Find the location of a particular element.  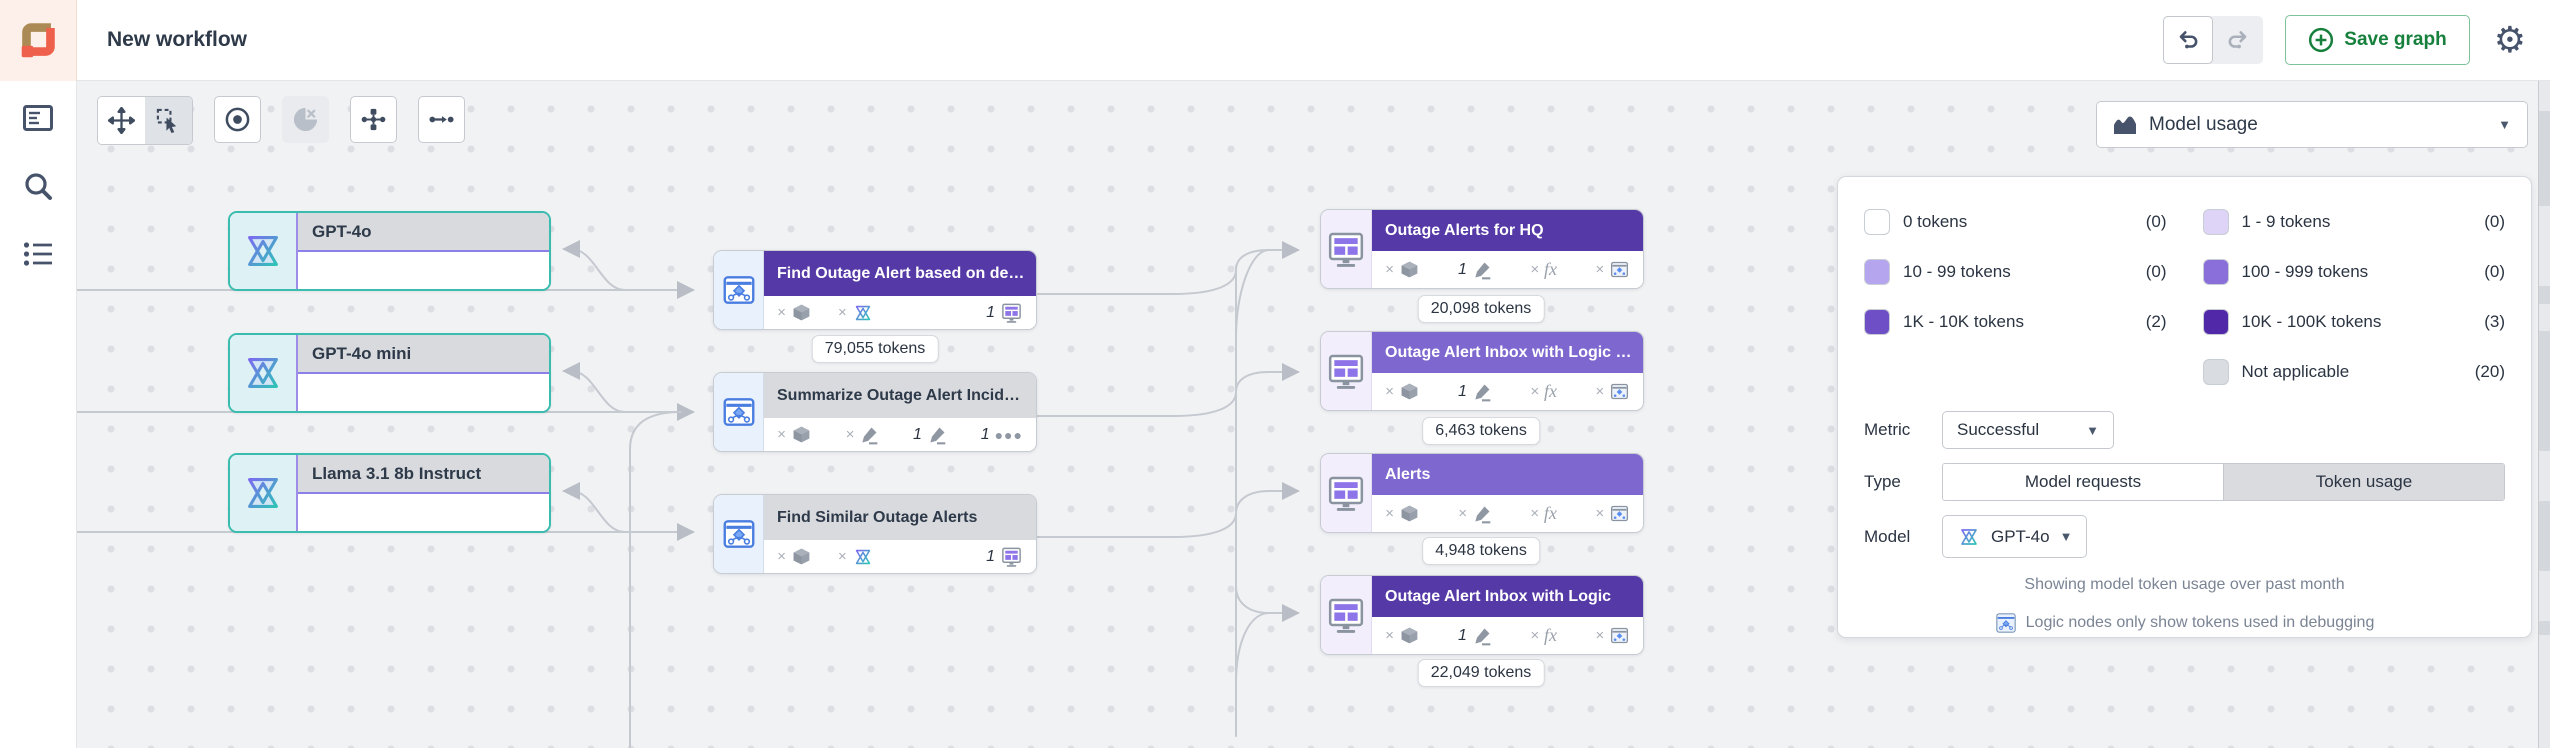

metric-dropdown: Successful ▼ is located at coordinates (2028, 430).